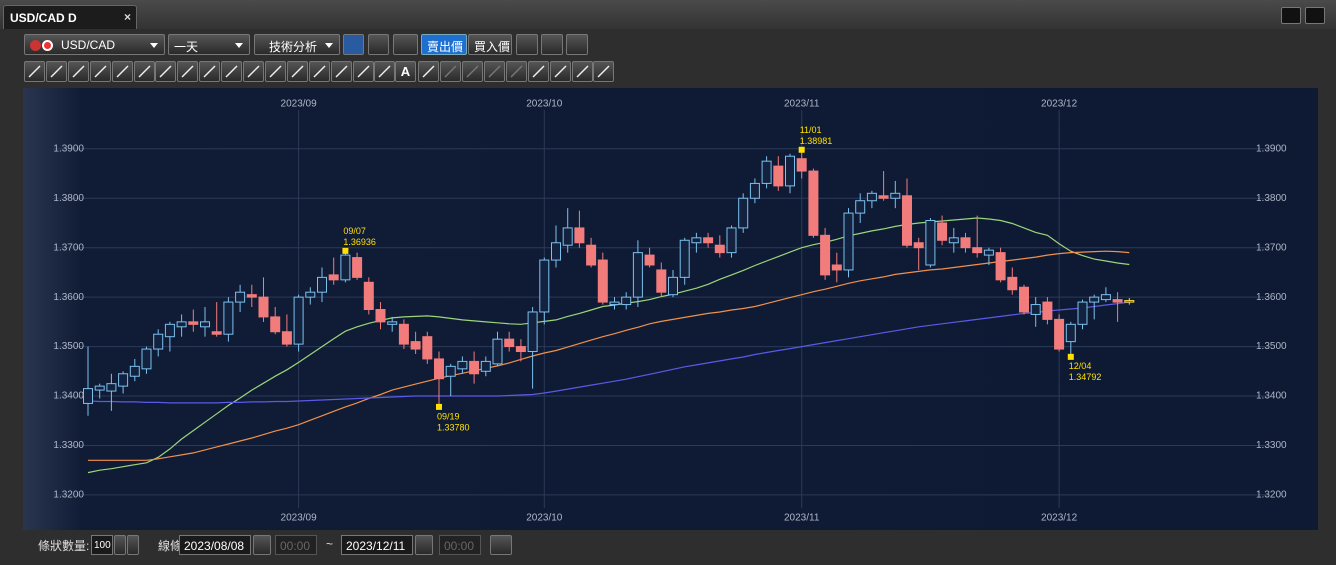 The height and width of the screenshot is (565, 1336). I want to click on zoom-in, so click(577, 44).